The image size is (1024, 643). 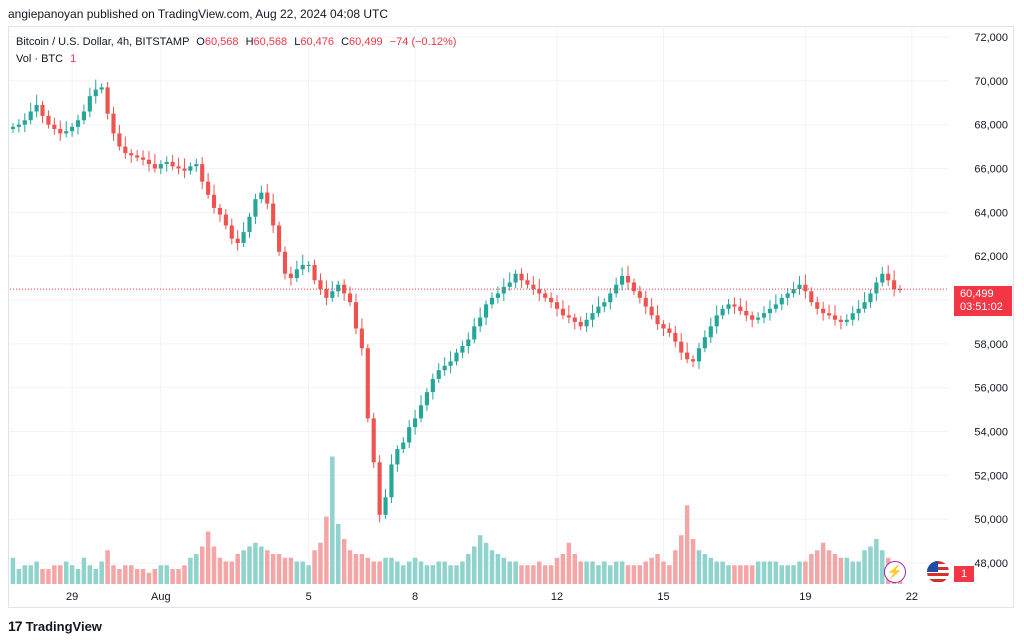 I want to click on volume-label: Vol · BTC, so click(x=40, y=59).